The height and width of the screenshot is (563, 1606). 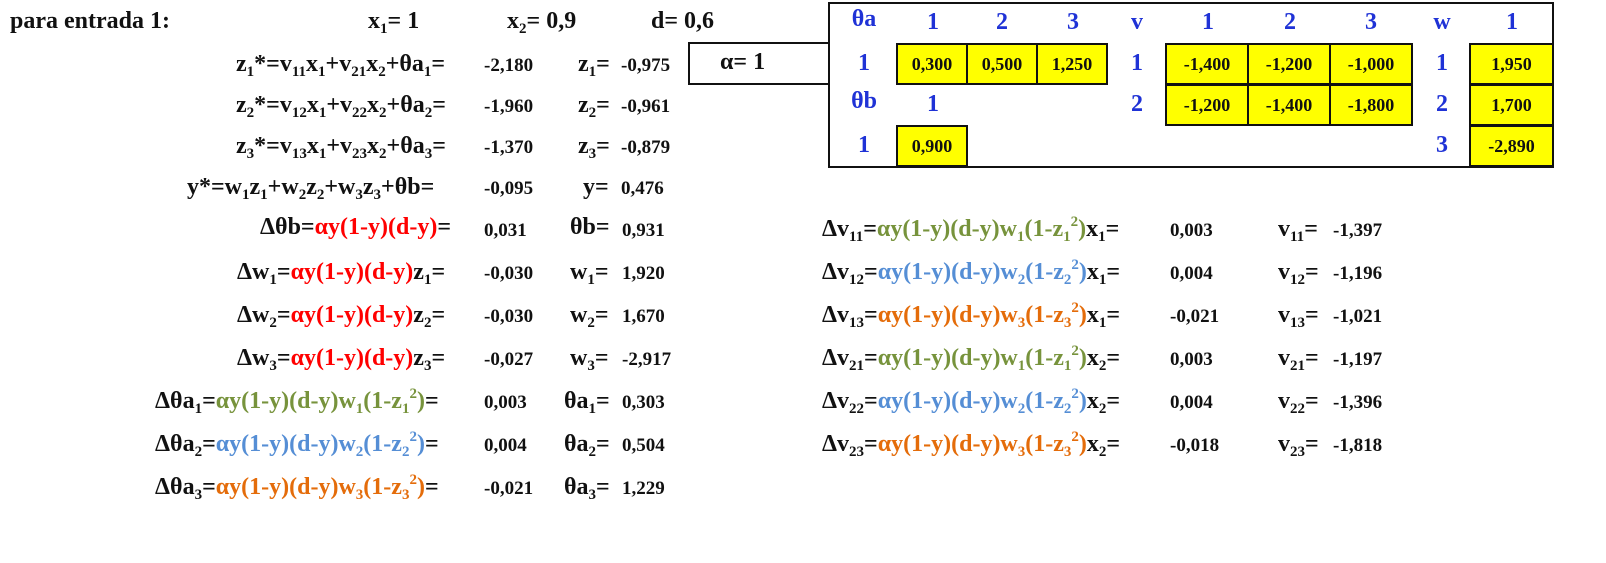 What do you see at coordinates (864, 101) in the screenshot?
I see `theta-b-header: θb` at bounding box center [864, 101].